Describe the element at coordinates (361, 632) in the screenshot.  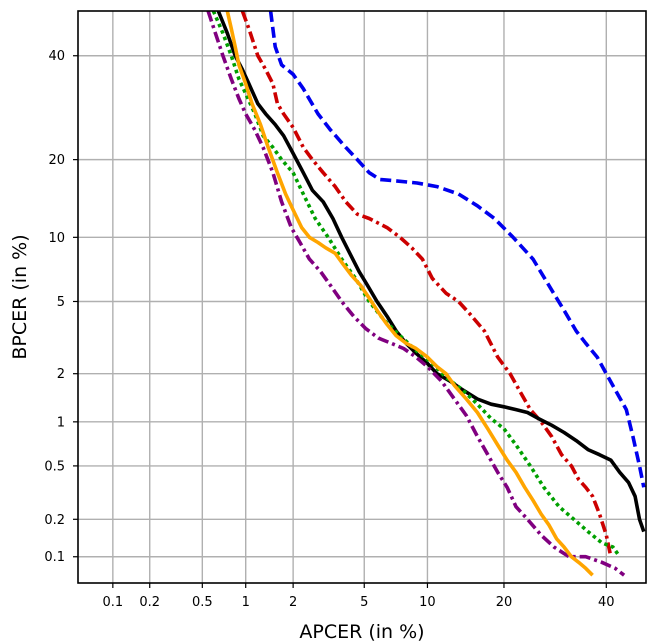
I see `x-axis-label: APCER (in %)` at that location.